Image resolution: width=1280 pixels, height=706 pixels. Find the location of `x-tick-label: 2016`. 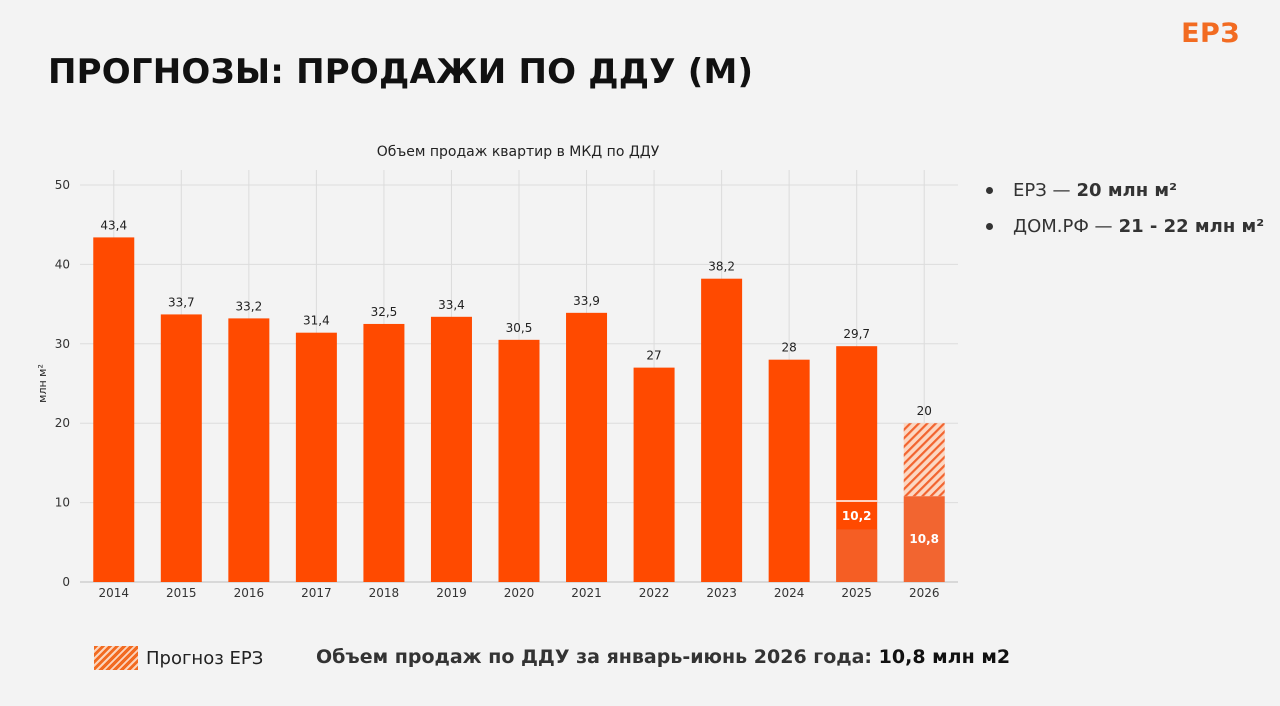

x-tick-label: 2016 is located at coordinates (249, 593).